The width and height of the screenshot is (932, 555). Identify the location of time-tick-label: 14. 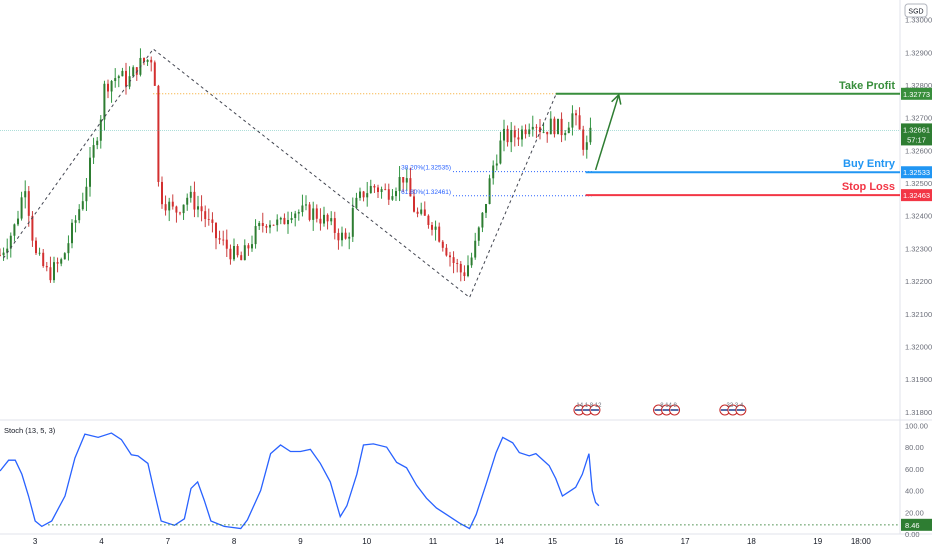
(499, 541).